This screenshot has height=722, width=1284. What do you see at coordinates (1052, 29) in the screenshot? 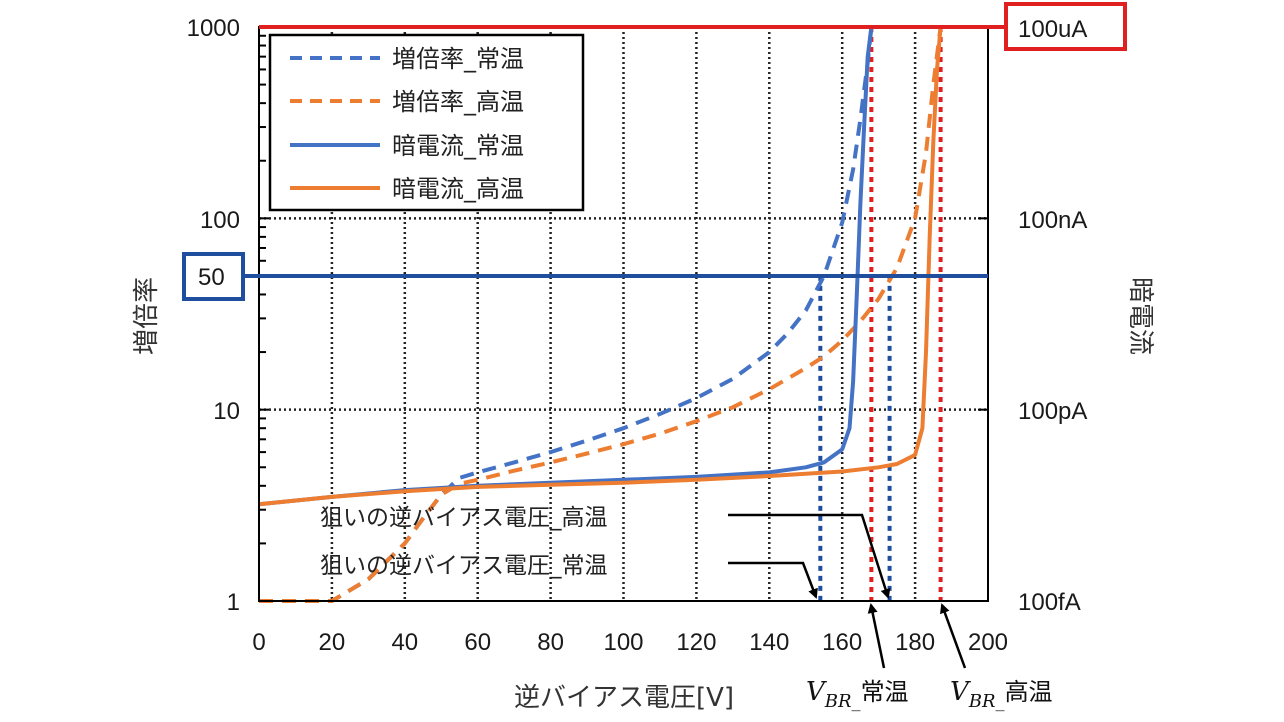
I see `y2-tick-100uA: 100uA` at bounding box center [1052, 29].